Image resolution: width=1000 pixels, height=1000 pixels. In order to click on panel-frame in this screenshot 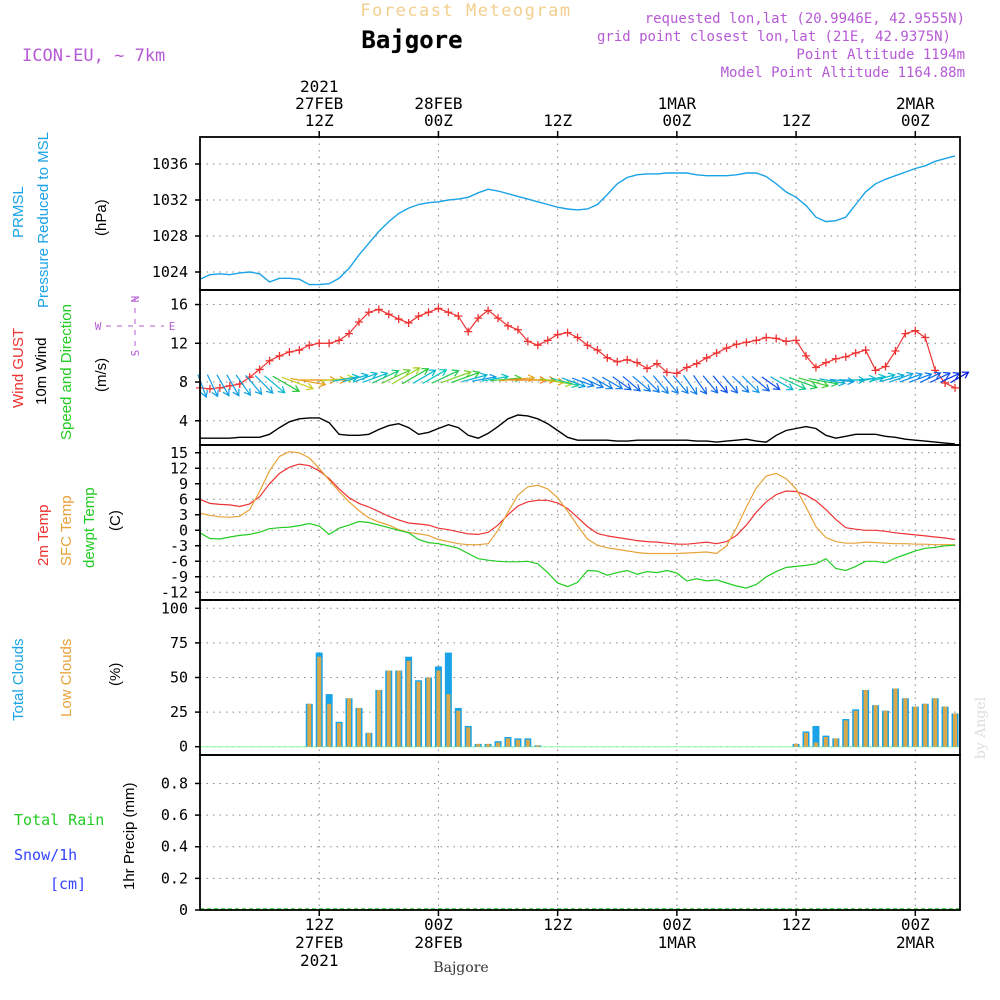, I will do `click(580, 367)`.